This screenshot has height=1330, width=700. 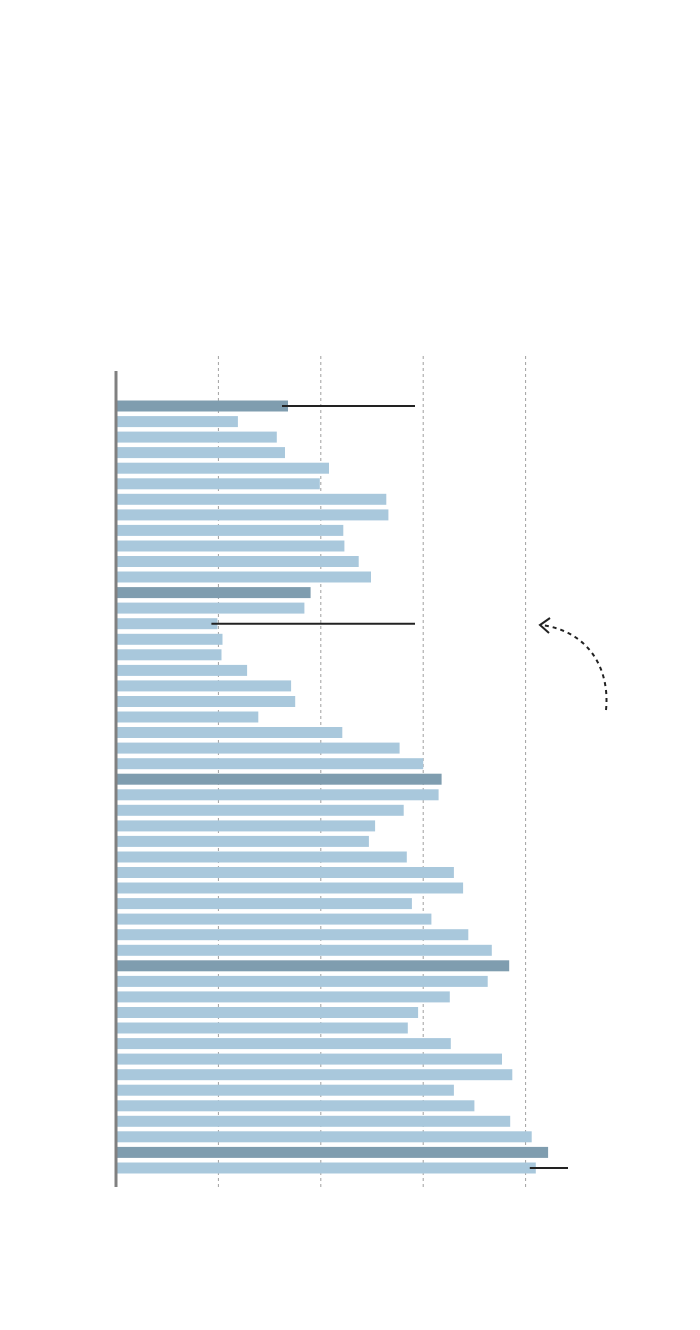 What do you see at coordinates (544, 625) in the screenshot?
I see `callout-arrow-head` at bounding box center [544, 625].